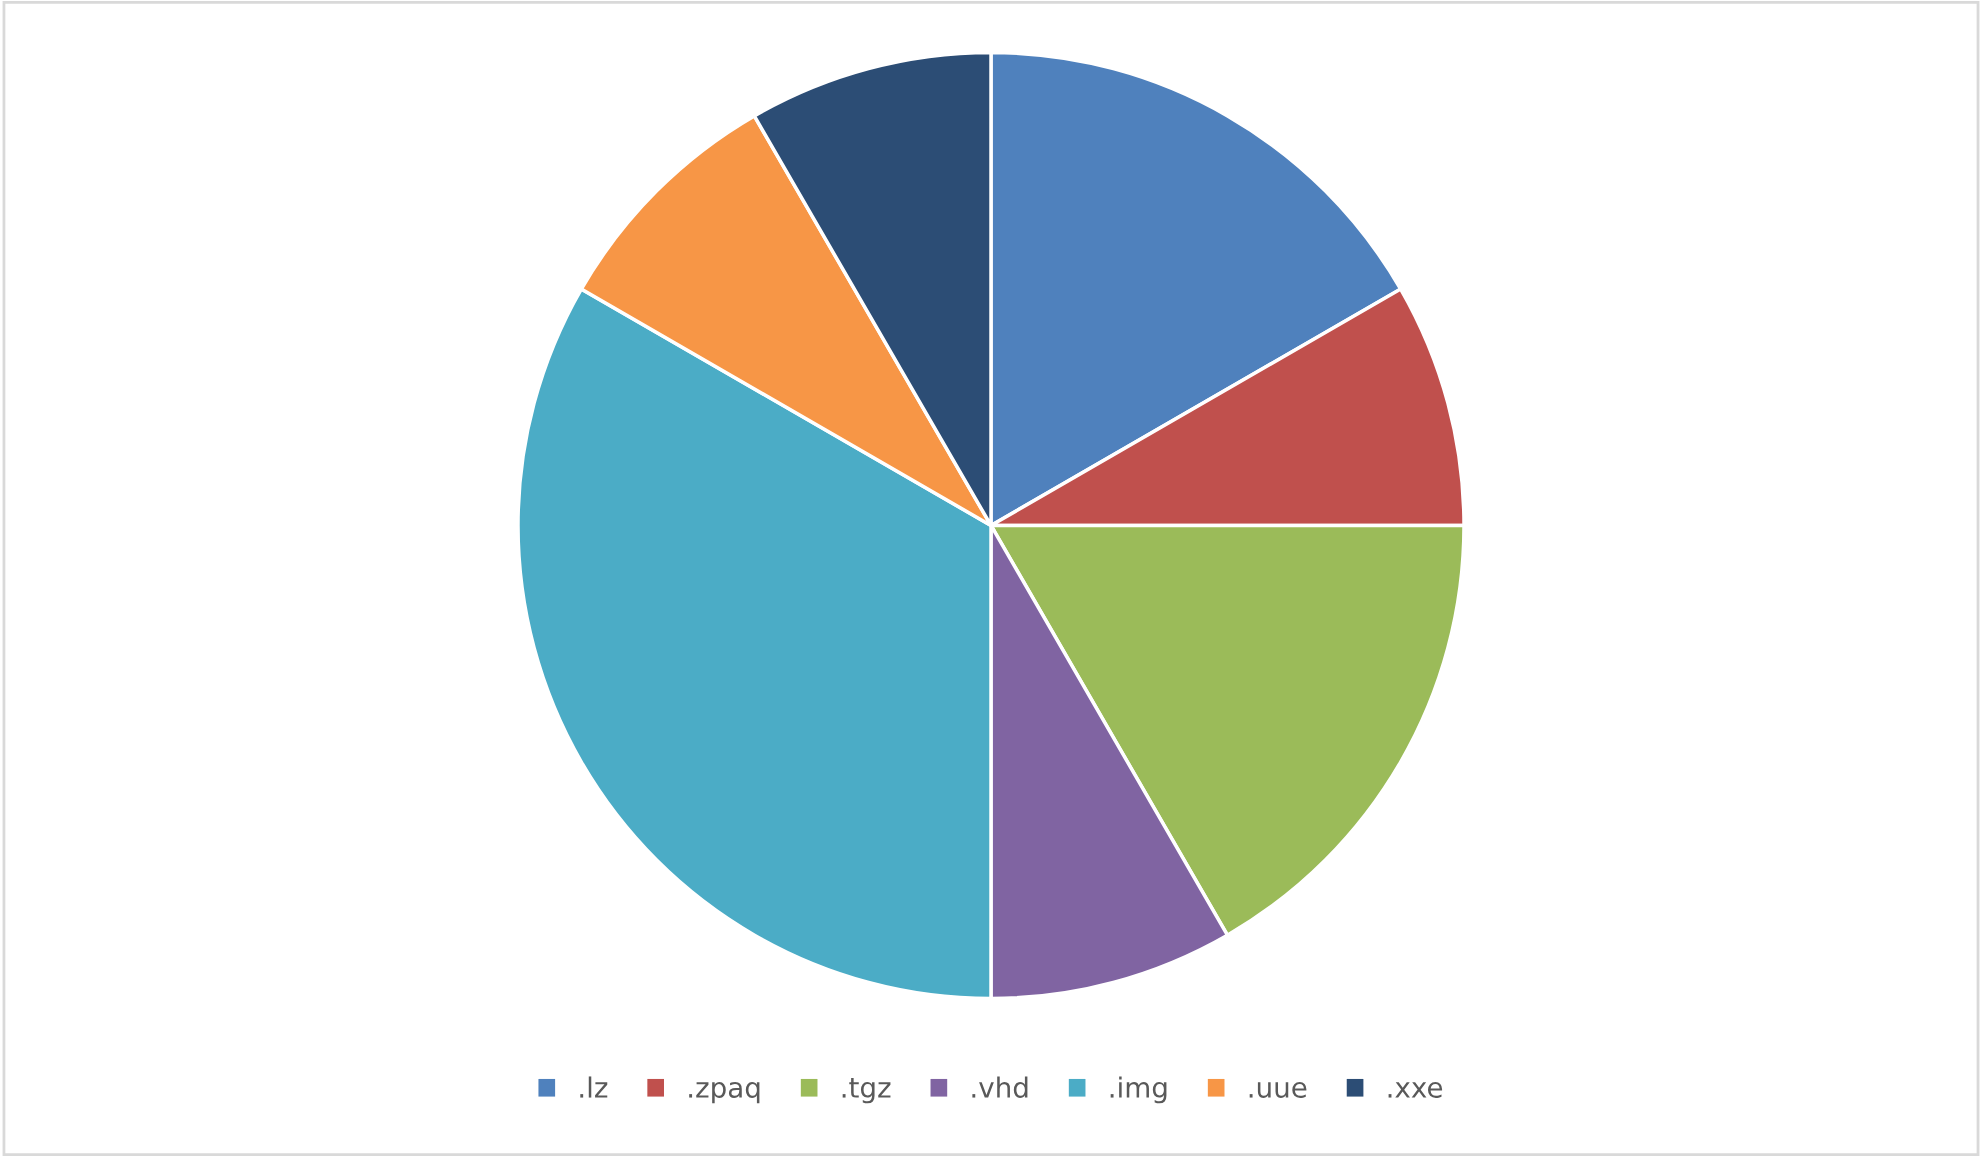  Describe the element at coordinates (594, 1087) in the screenshot. I see `legend-label: .lz` at that location.